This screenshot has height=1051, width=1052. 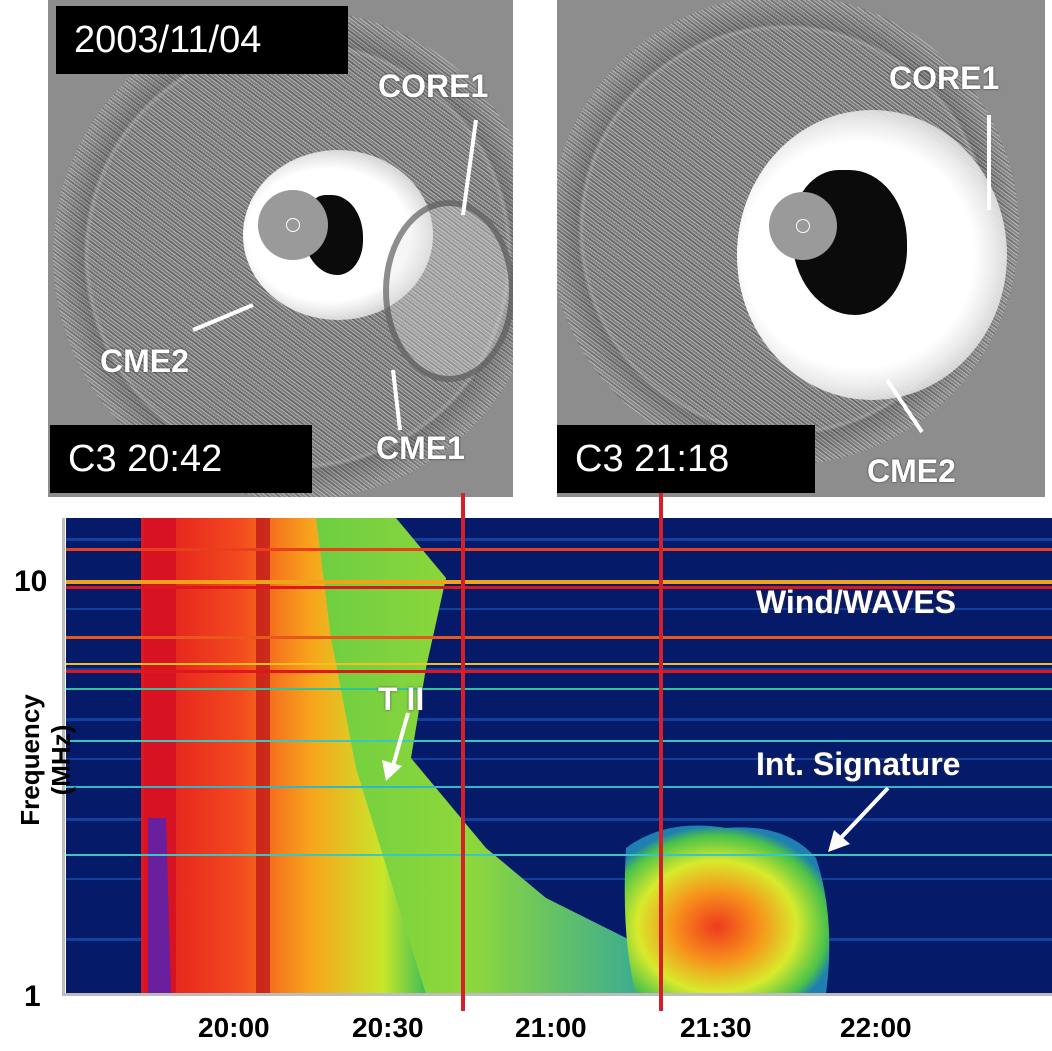 What do you see at coordinates (31, 581) in the screenshot?
I see `y-tick-10: 10` at bounding box center [31, 581].